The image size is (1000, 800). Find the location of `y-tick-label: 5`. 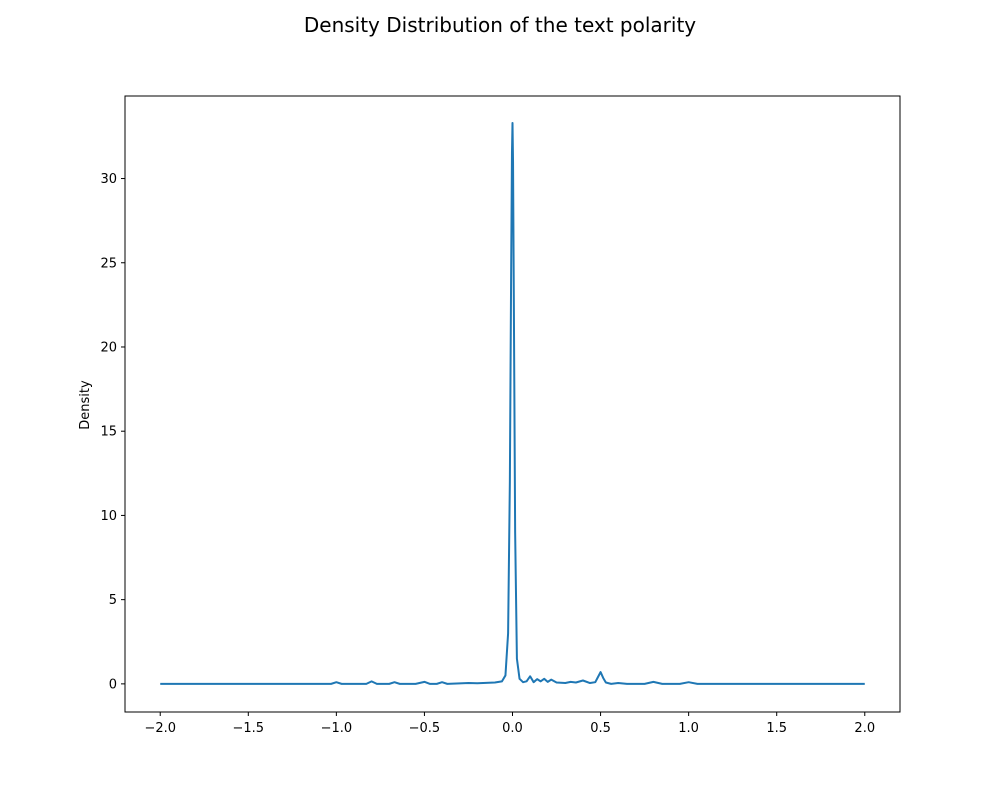

y-tick-label: 5 is located at coordinates (113, 600).